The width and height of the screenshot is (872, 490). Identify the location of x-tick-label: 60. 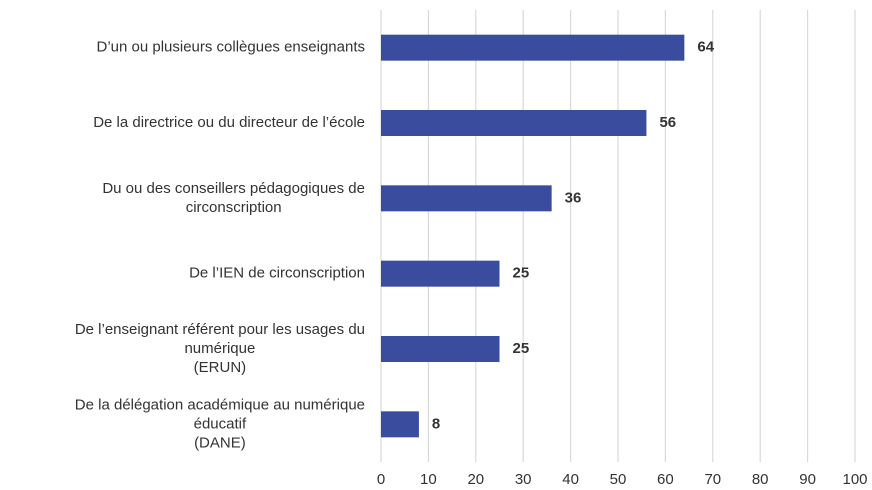
(665, 479).